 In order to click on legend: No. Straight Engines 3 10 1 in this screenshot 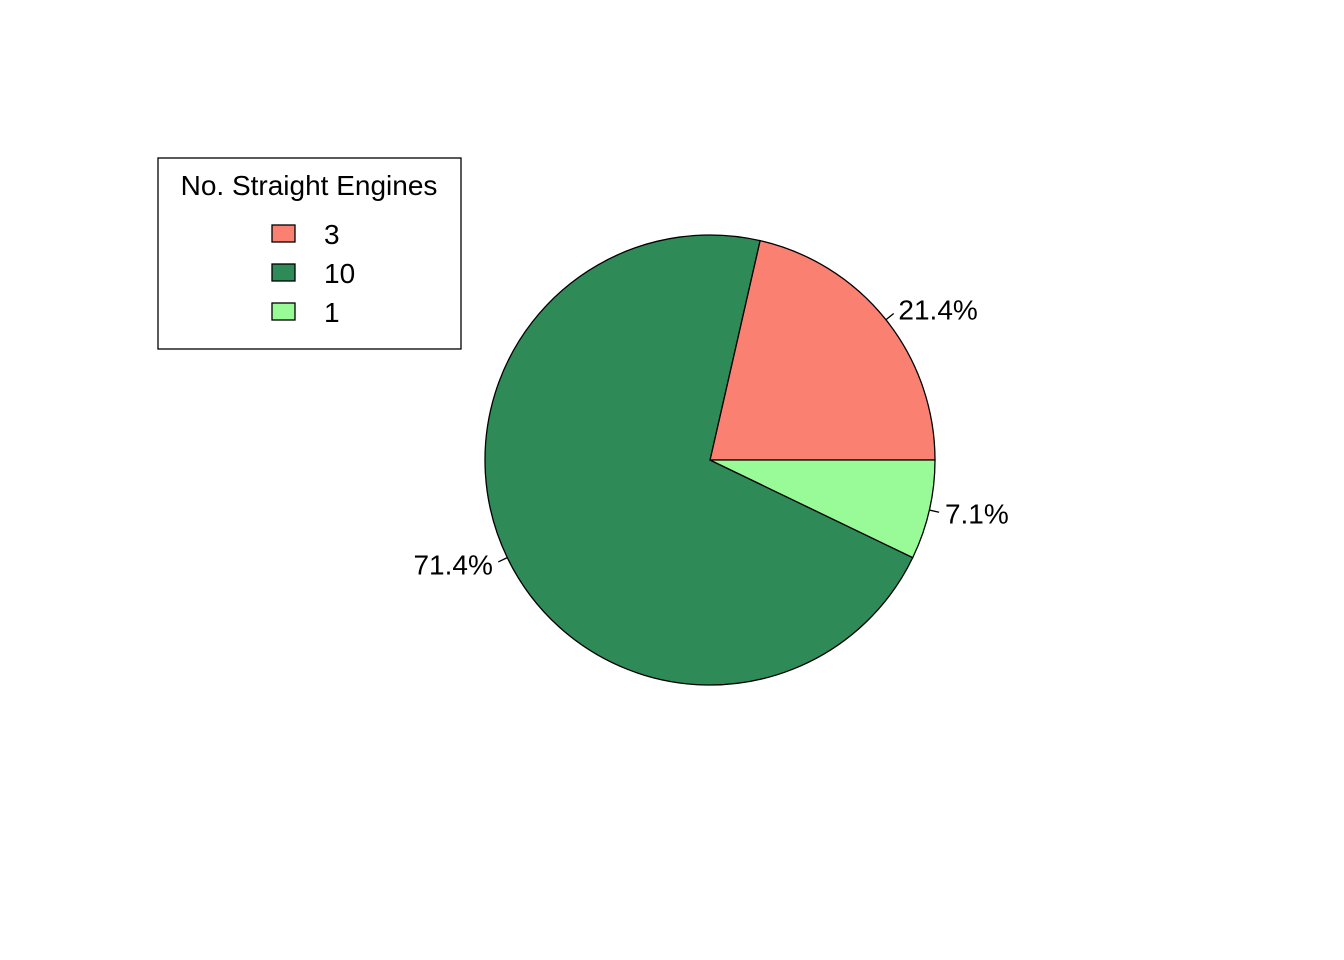, I will do `click(309, 253)`.